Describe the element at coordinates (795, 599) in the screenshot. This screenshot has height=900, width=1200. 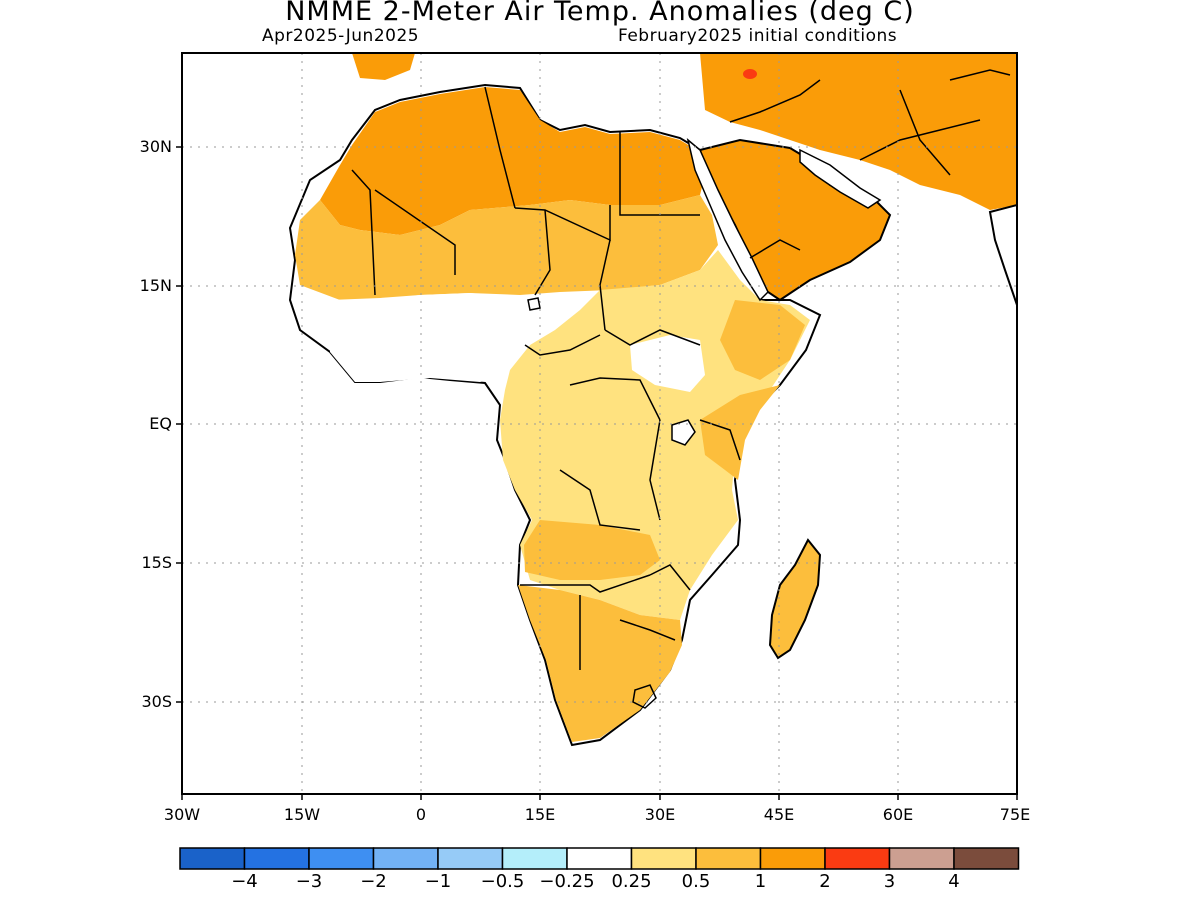
I see `madagascar` at that location.